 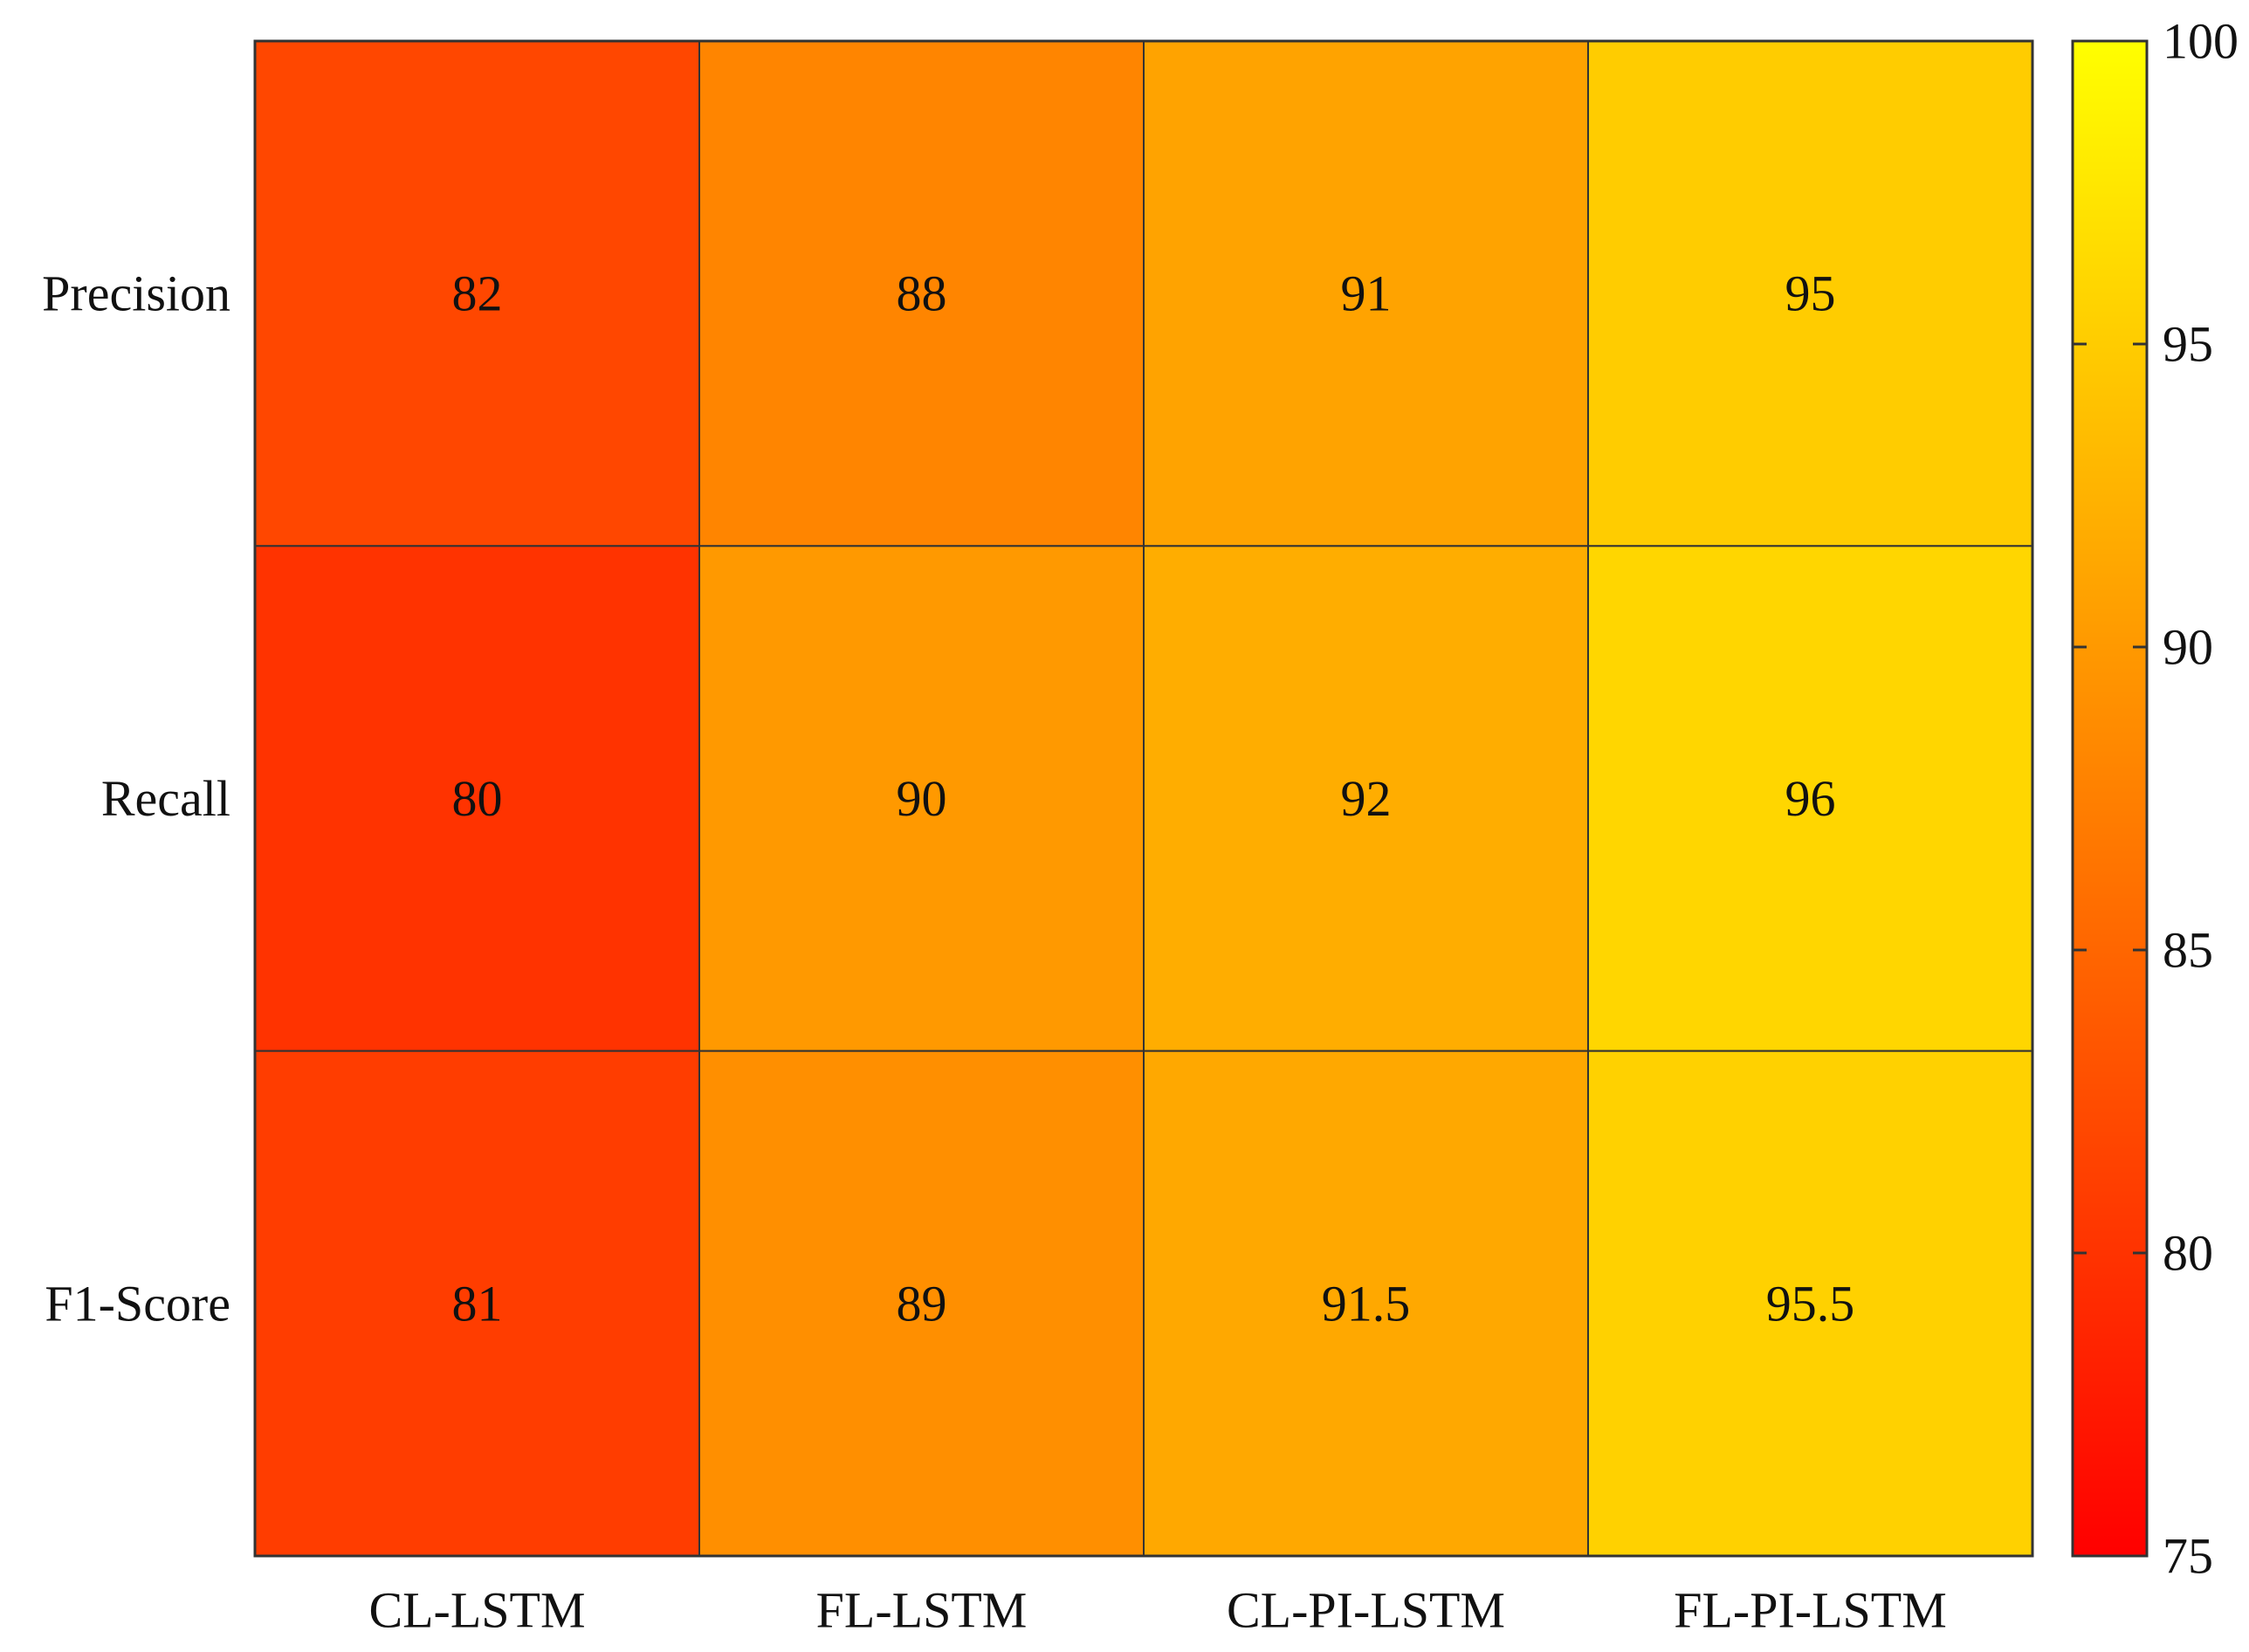 I want to click on cell-value-label-1-1: 90, so click(x=922, y=798).